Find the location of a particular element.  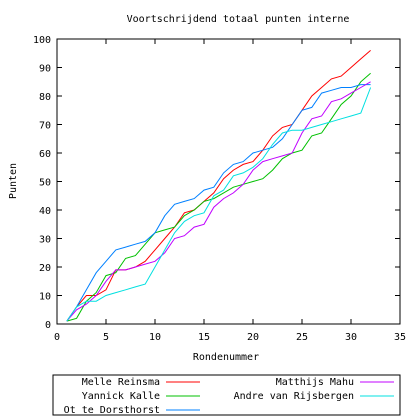

x-tick-label: 30 is located at coordinates (351, 337).